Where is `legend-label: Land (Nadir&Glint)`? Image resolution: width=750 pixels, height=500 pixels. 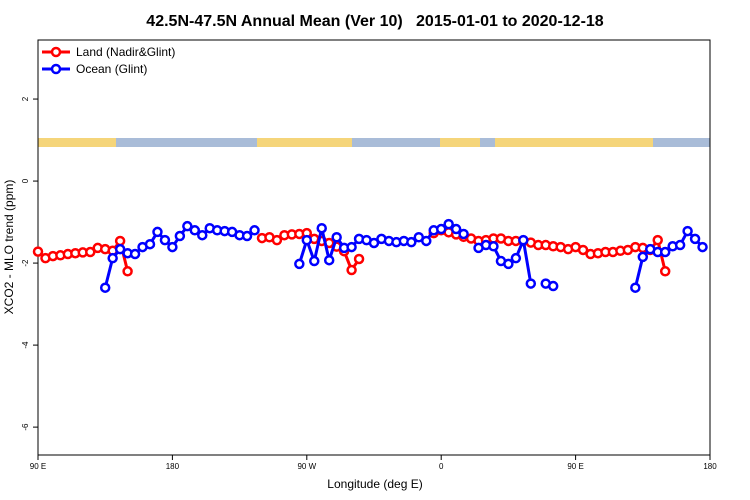
legend-label: Land (Nadir&Glint) is located at coordinates (125, 52).